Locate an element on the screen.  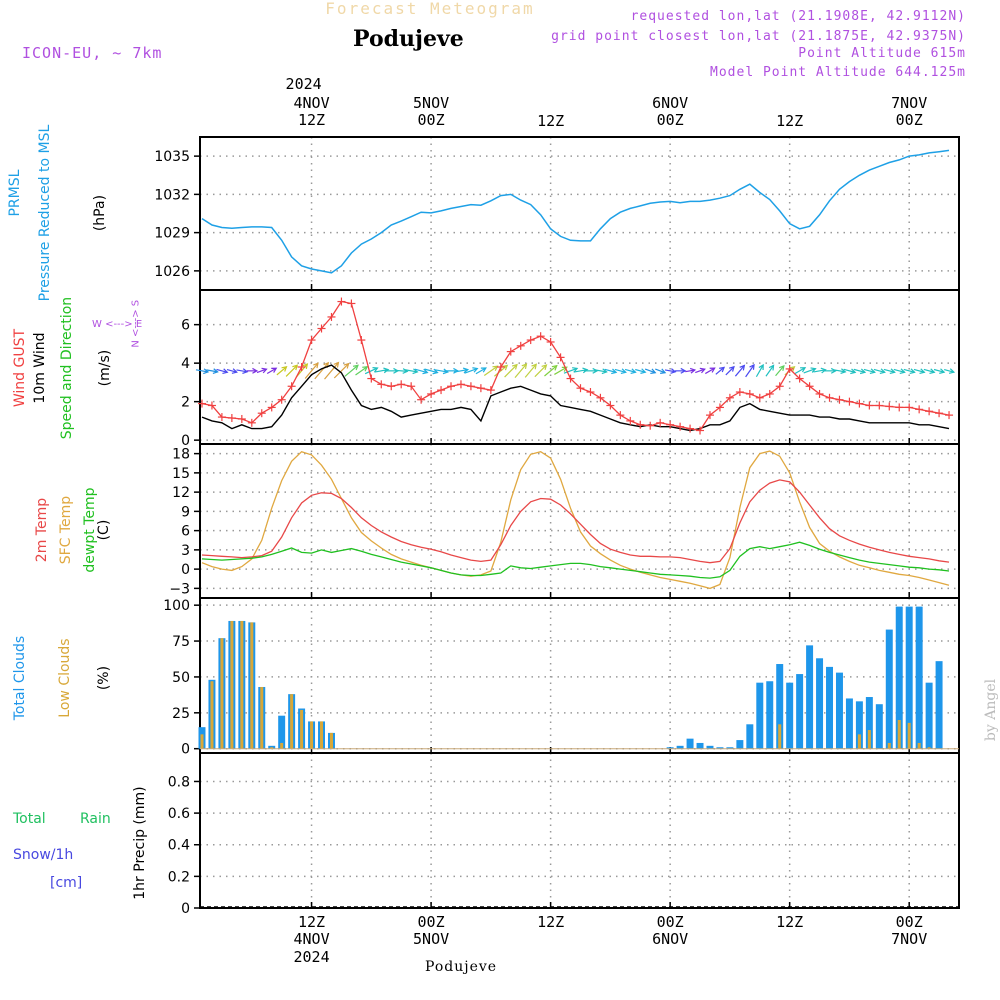
precipitation-ytick-label: 0.2 is located at coordinates (179, 877).